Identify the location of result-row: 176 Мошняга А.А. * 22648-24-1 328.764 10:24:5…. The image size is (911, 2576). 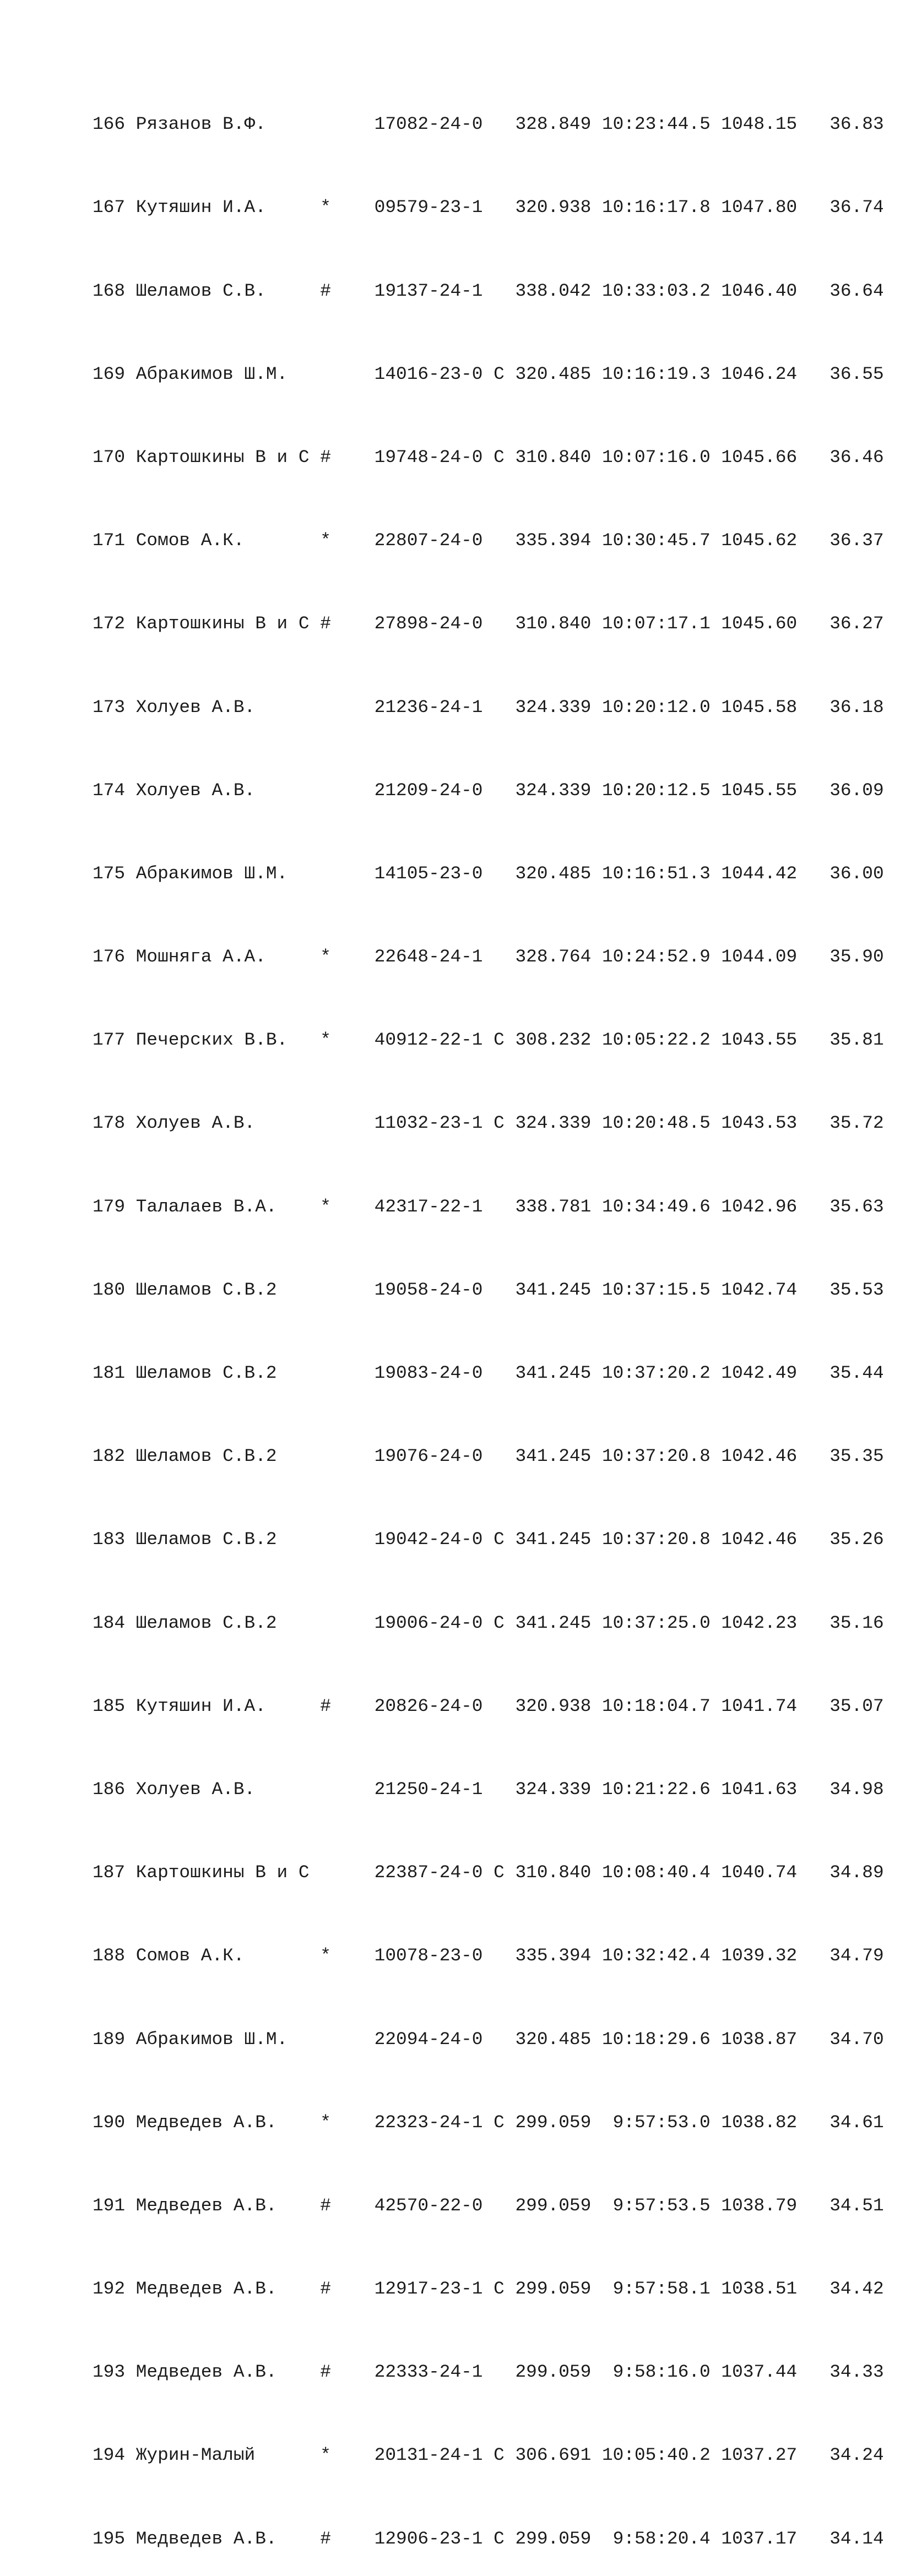
(488, 958).